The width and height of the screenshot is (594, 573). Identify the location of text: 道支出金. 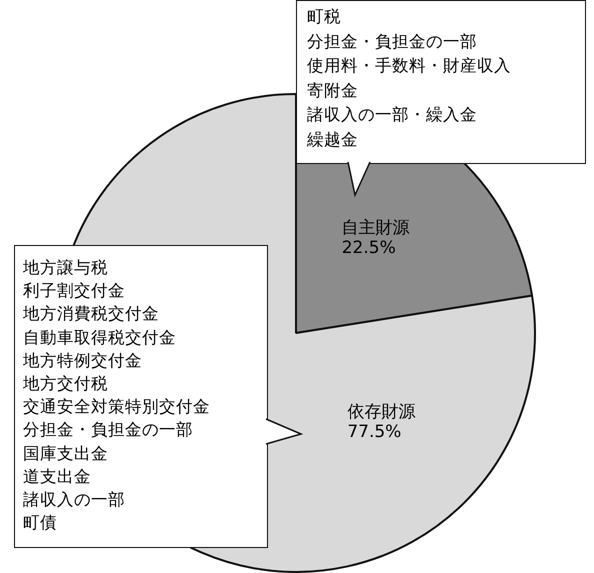
(57, 477).